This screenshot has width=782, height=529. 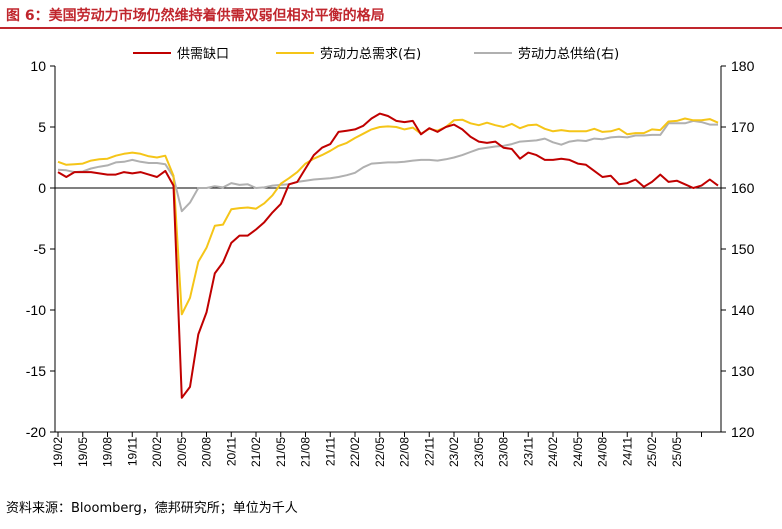 I want to click on x-tick-label: 22/11, so click(x=429, y=451).